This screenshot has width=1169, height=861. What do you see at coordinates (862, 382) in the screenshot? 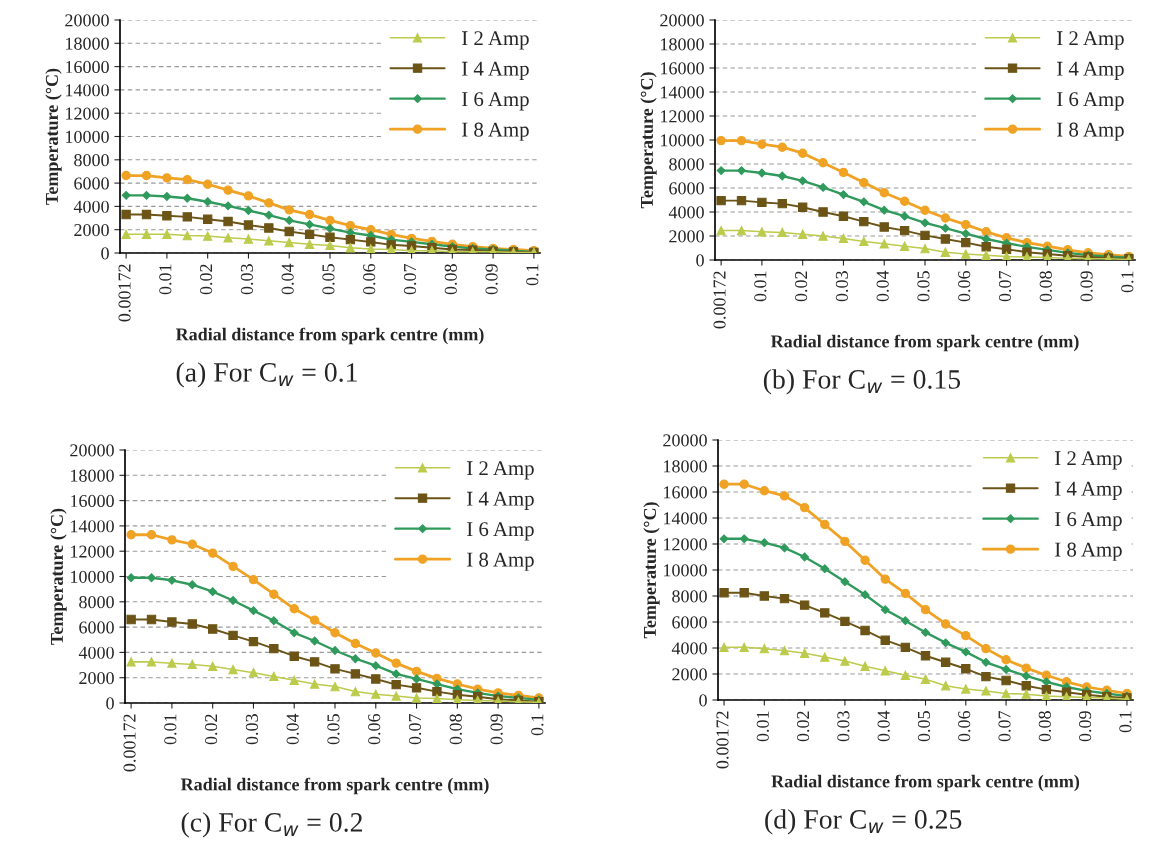
I see `text: (b) For C$_{w}$ = 0.15` at bounding box center [862, 382].